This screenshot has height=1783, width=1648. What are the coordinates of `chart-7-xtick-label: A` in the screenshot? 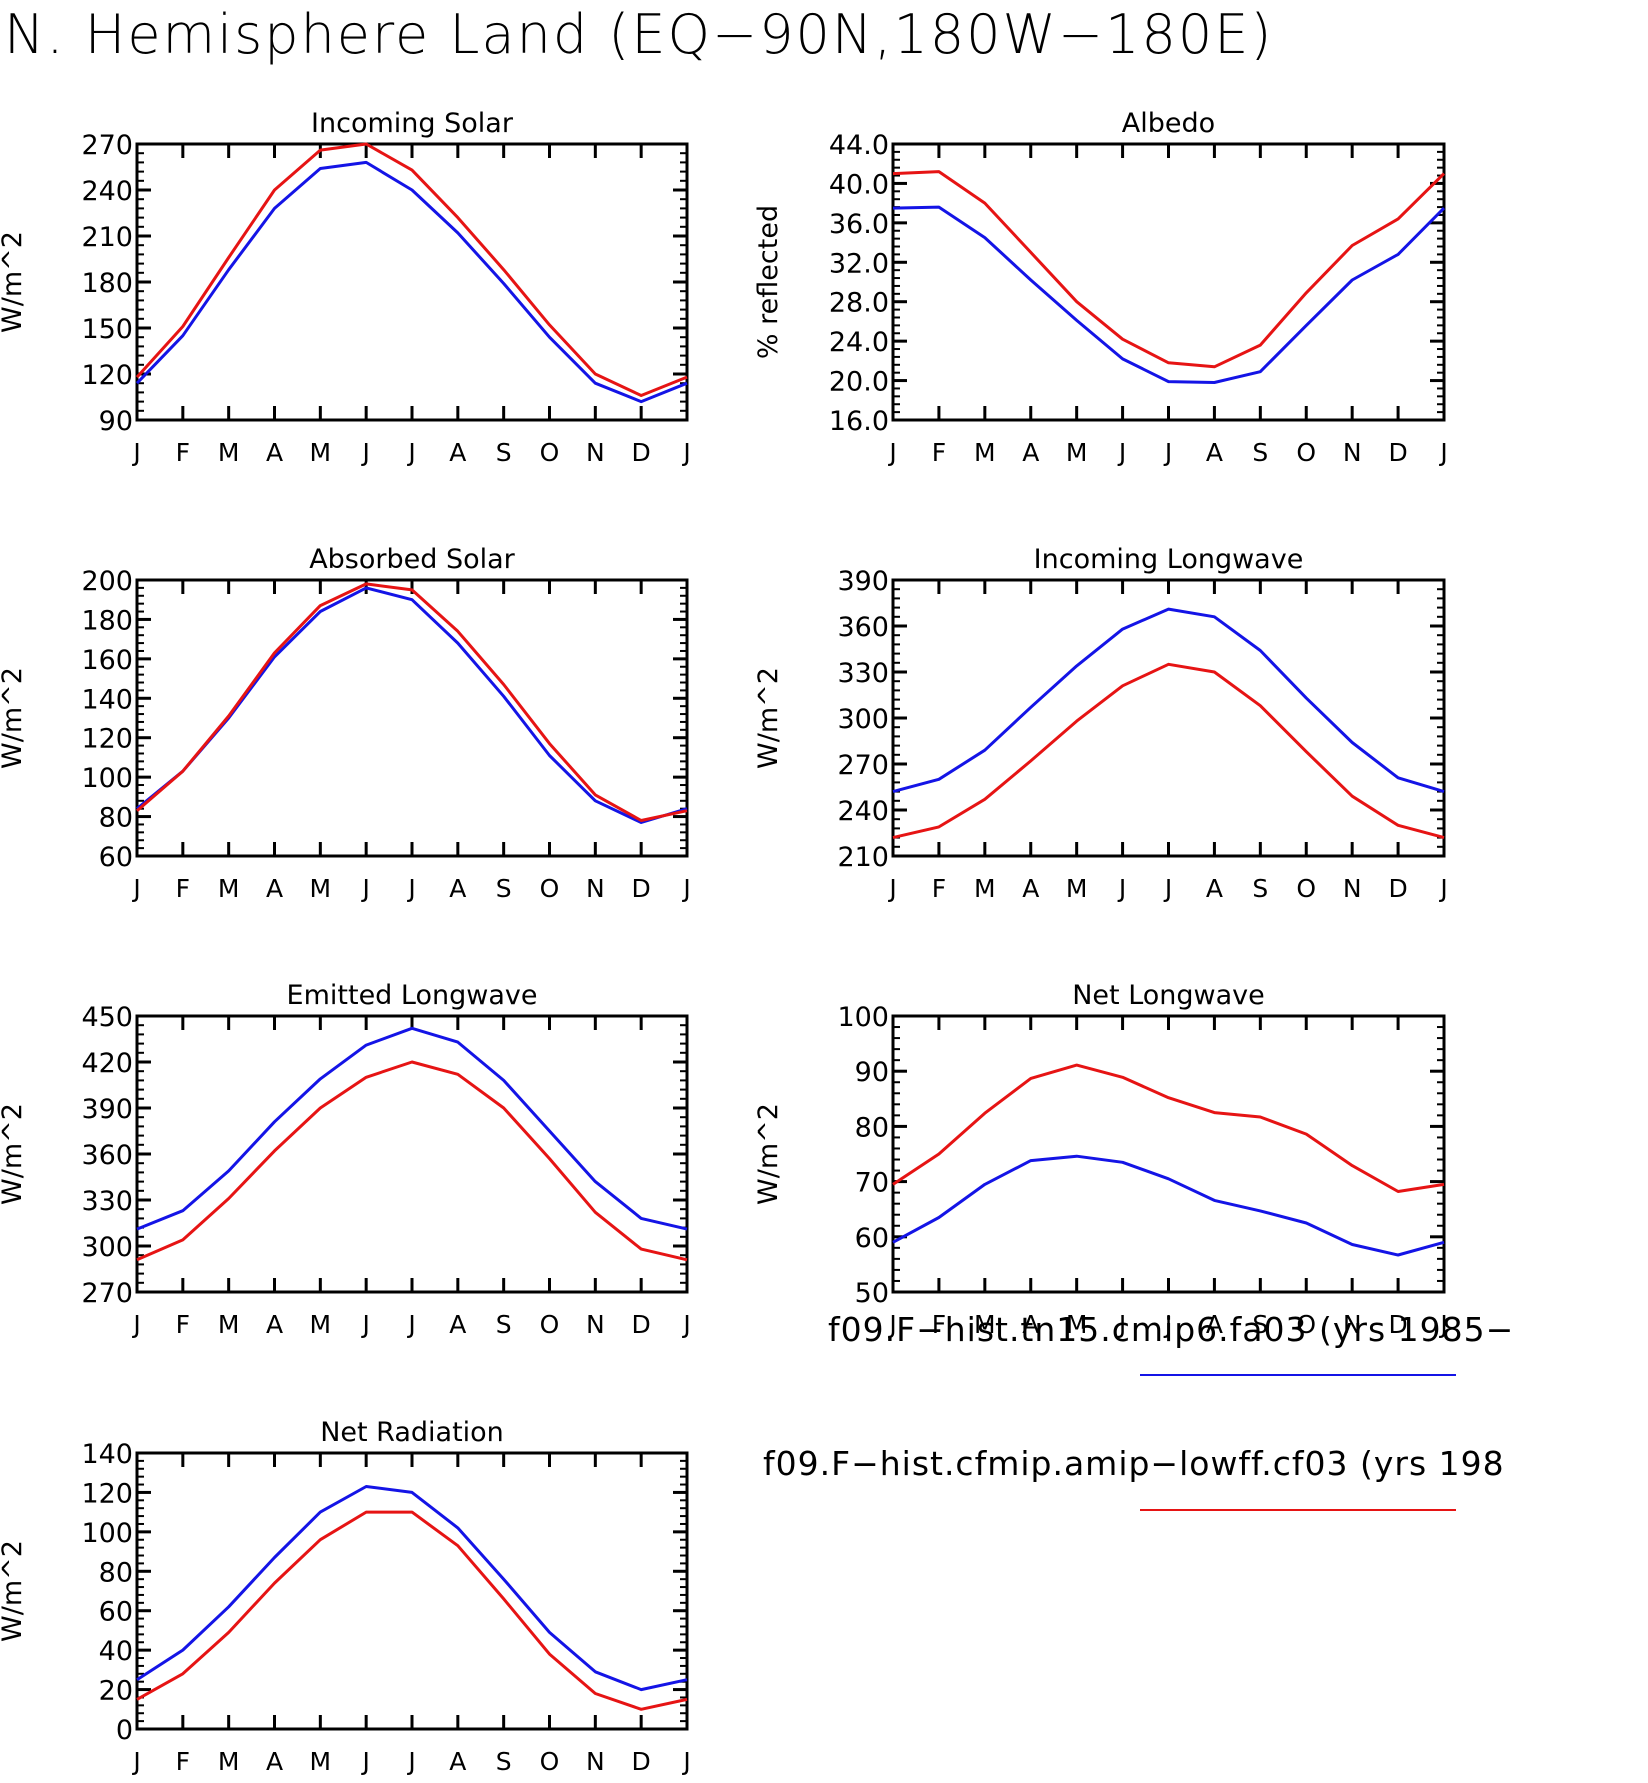 It's located at (457, 1761).